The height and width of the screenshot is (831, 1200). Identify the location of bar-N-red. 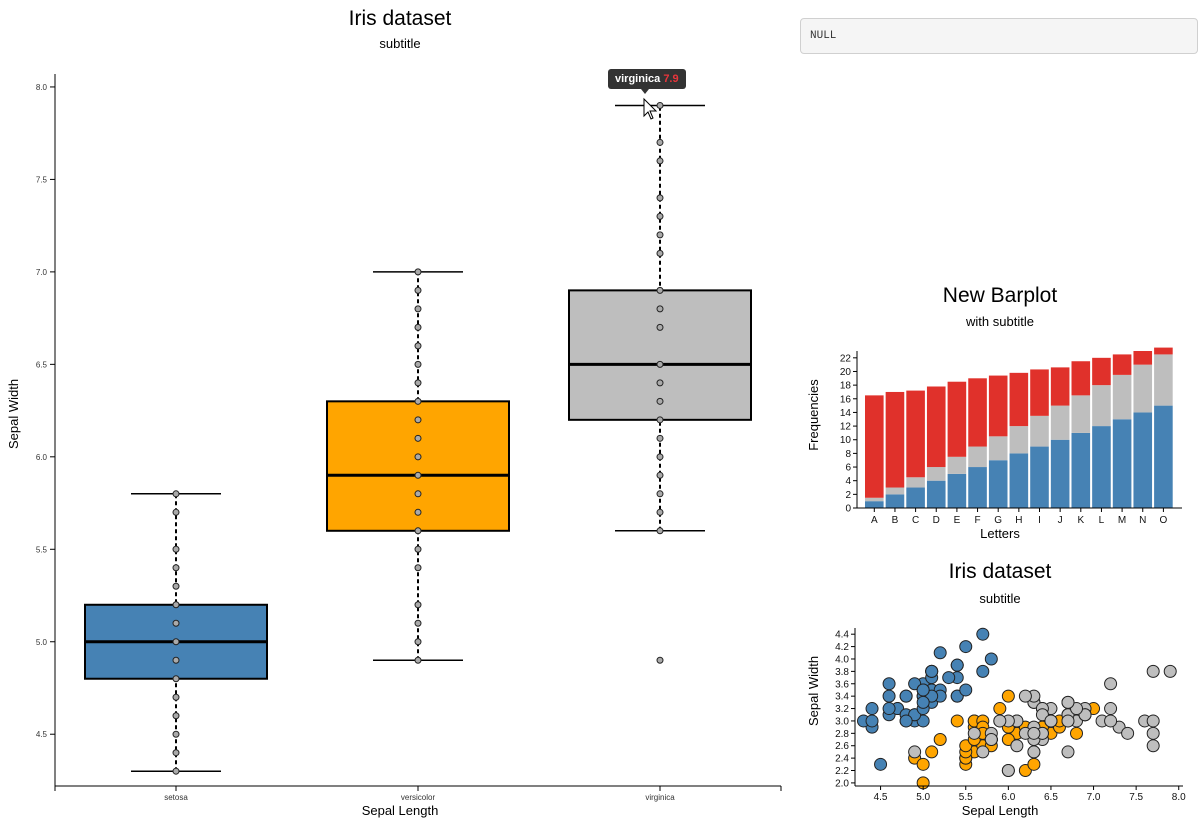
(1143, 358).